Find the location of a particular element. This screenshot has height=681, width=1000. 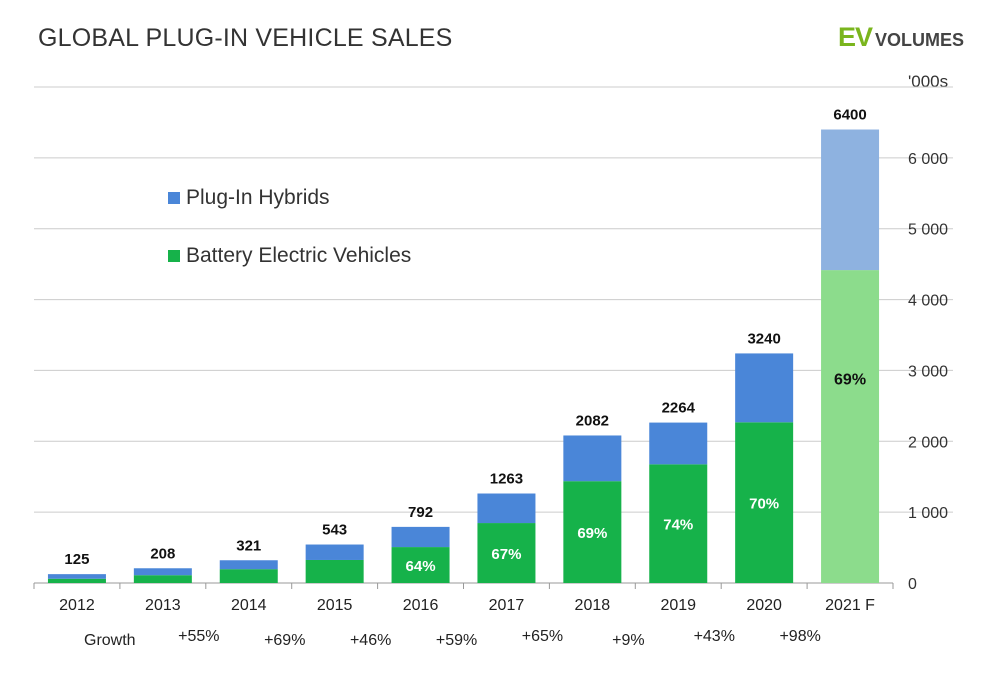

bar-total-label: 125 is located at coordinates (76, 559).